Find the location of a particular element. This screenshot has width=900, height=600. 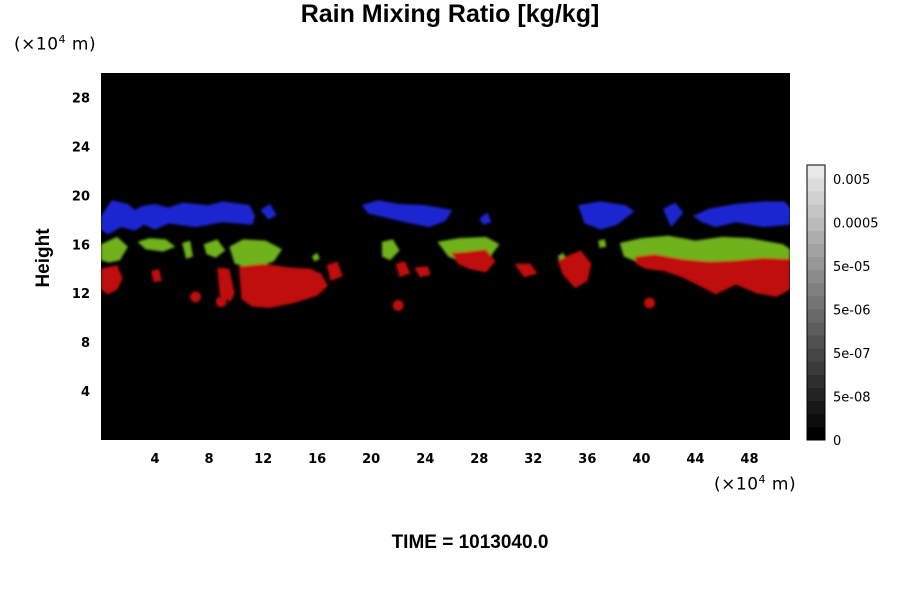

chart-title: Rain Mixing Ratio [kg/kg] is located at coordinates (450, 14).